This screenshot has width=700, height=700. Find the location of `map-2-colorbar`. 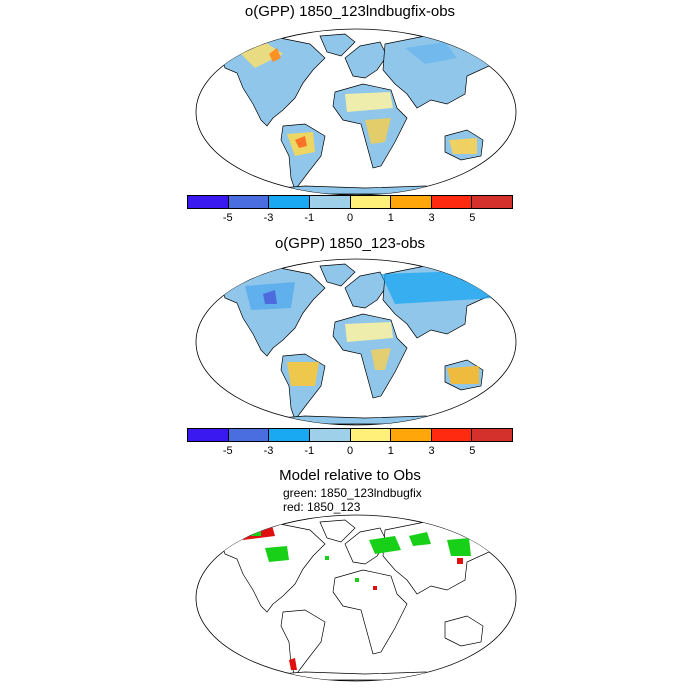

map-2-colorbar is located at coordinates (350, 435).